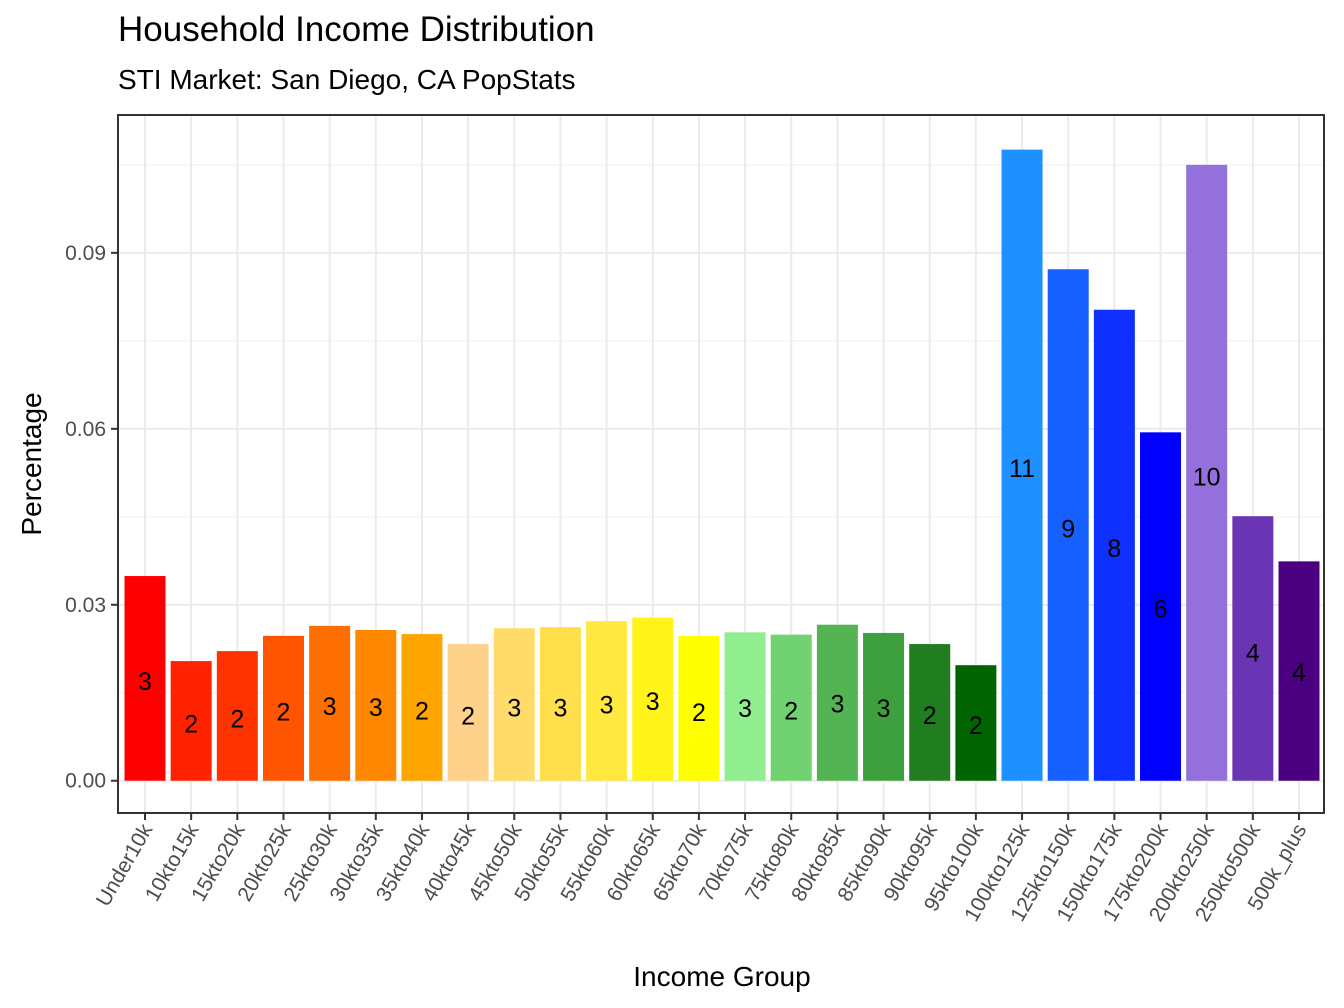 This screenshot has width=1344, height=1008. I want to click on chart-title: Household Income Distribution, so click(356, 29).